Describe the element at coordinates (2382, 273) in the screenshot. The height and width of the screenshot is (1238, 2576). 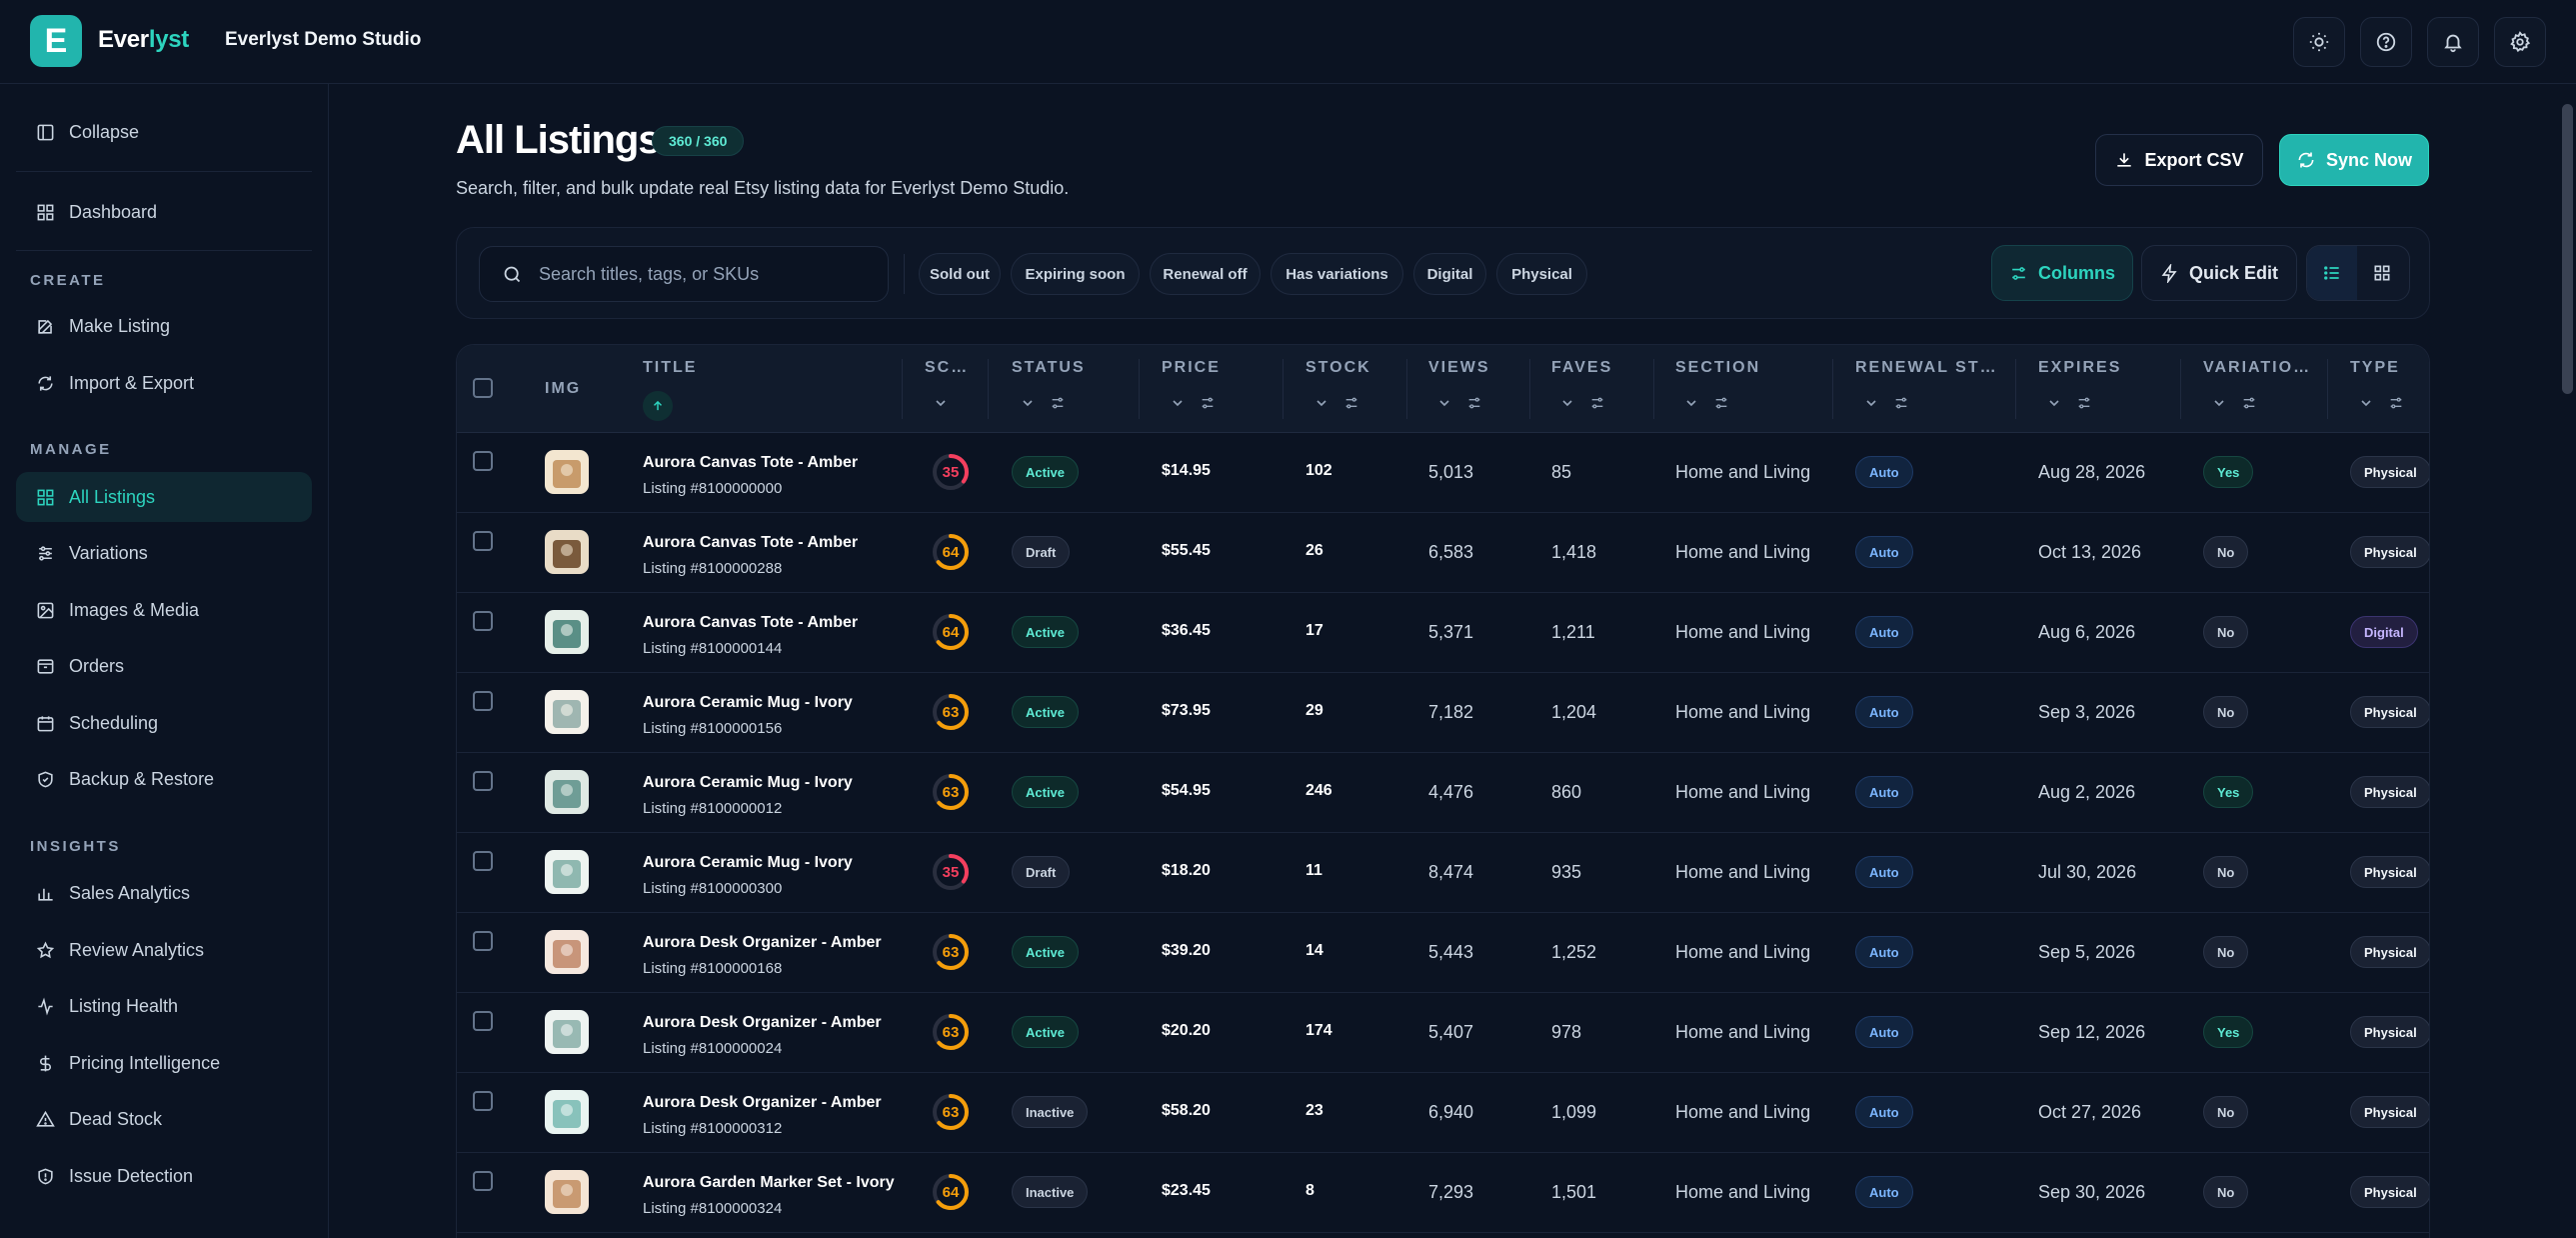
I see `grid-view-button` at that location.